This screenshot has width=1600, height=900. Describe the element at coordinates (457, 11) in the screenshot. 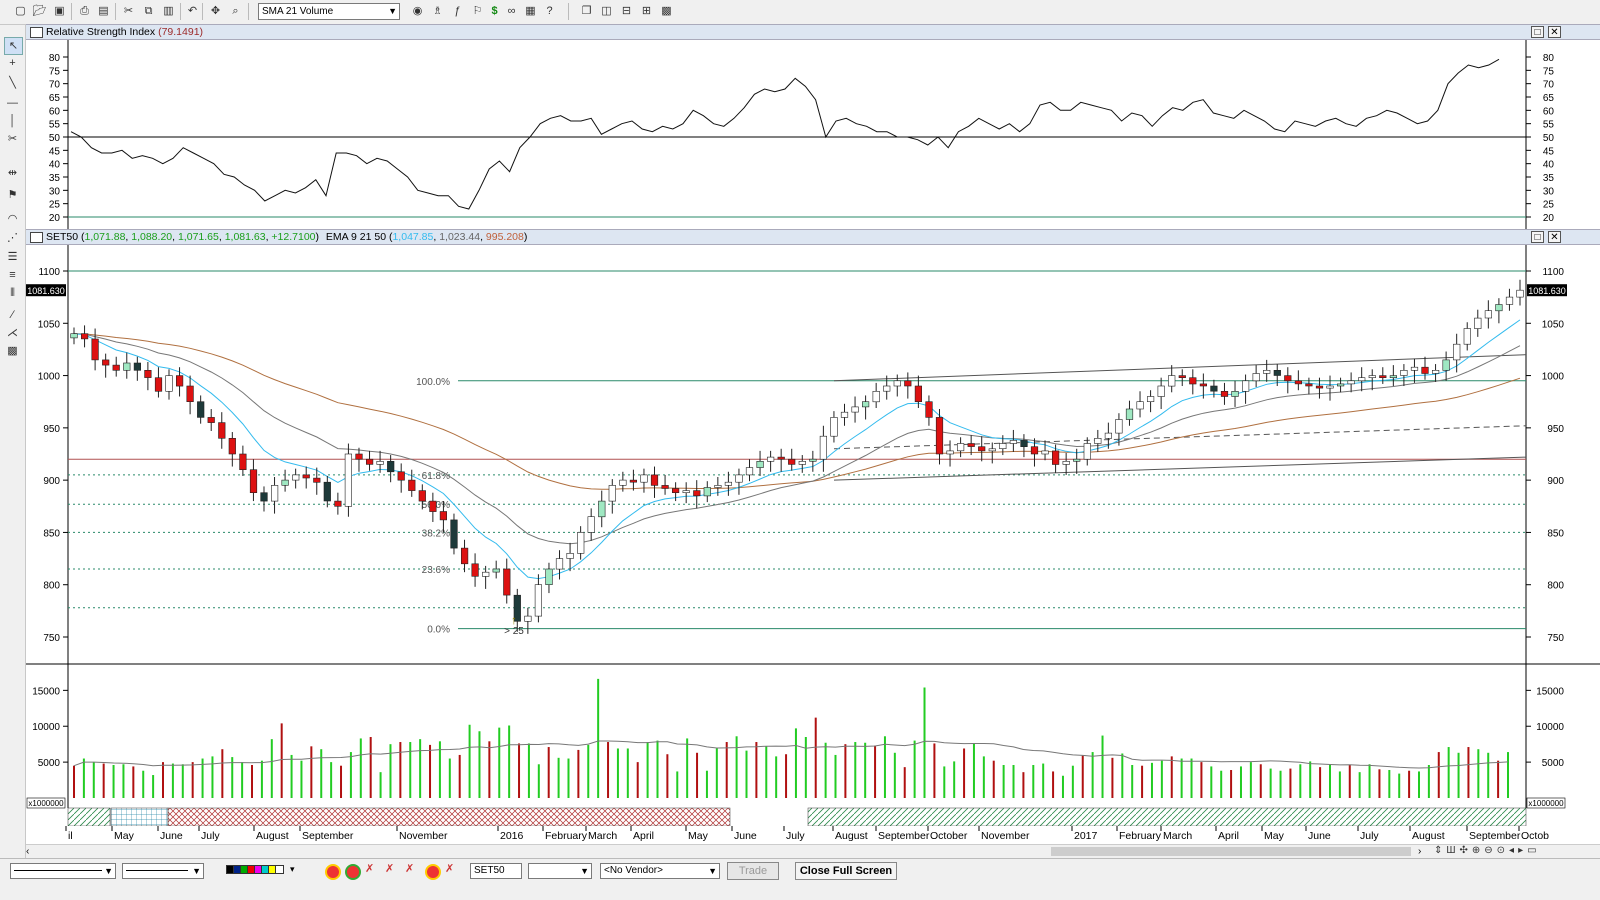

I see `formula-icon: ƒ` at that location.